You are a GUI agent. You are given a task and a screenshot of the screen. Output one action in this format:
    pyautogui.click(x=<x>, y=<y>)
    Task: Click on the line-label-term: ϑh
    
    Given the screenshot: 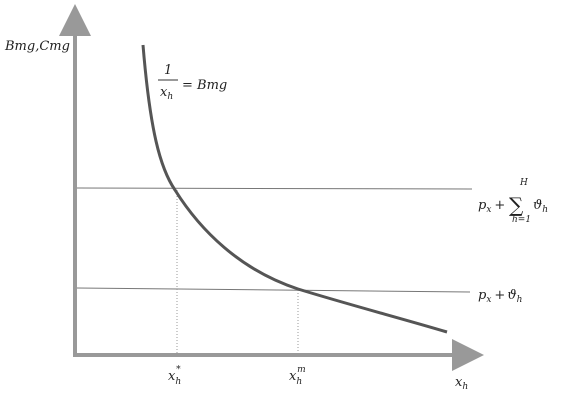 What is the action you would take?
    pyautogui.click(x=540, y=206)
    